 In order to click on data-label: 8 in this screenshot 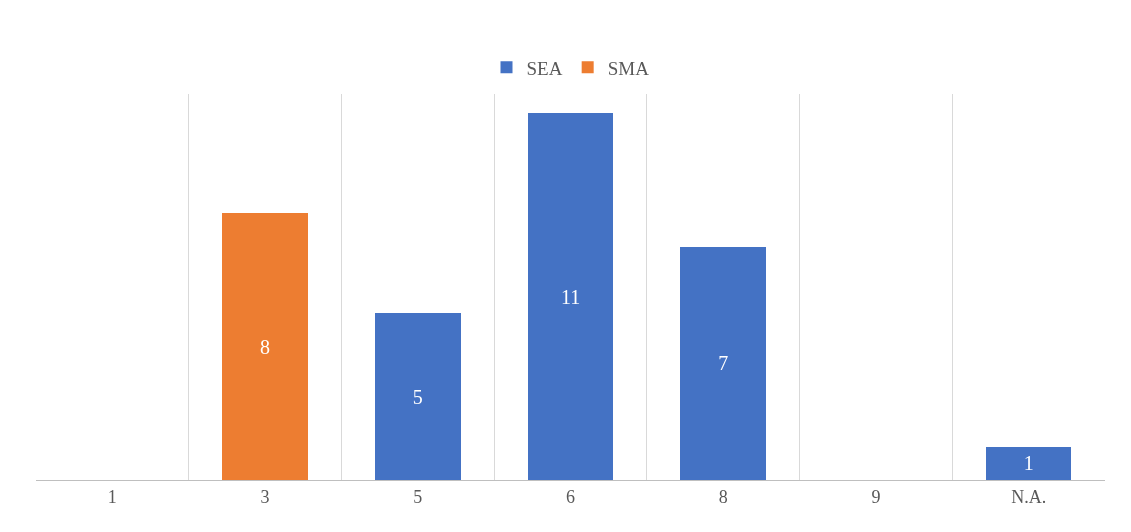, I will do `click(265, 346)`.